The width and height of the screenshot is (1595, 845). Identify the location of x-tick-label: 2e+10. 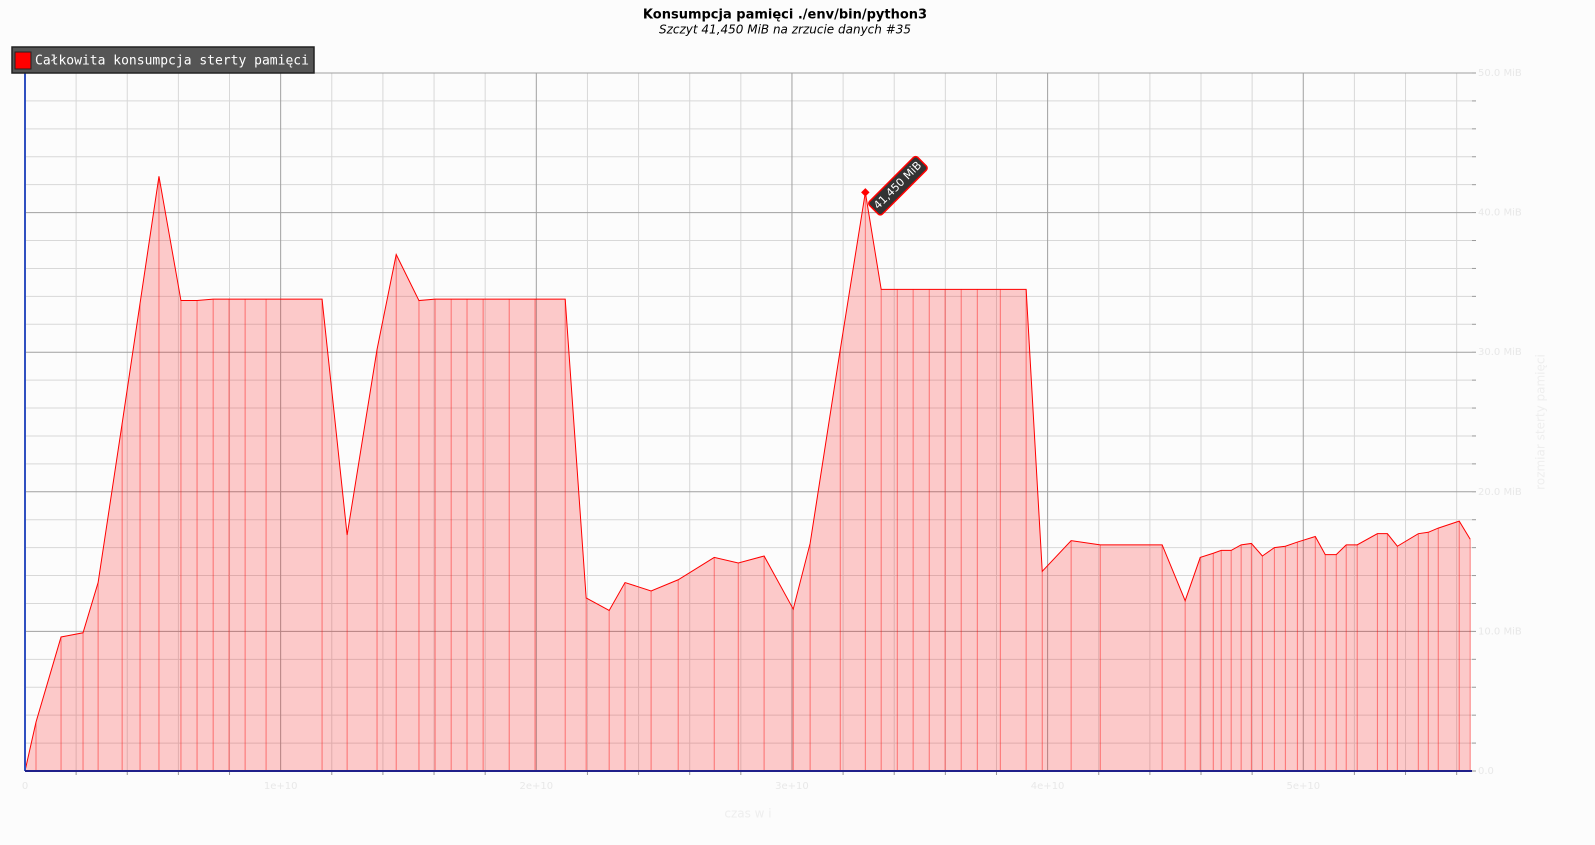
(536, 786).